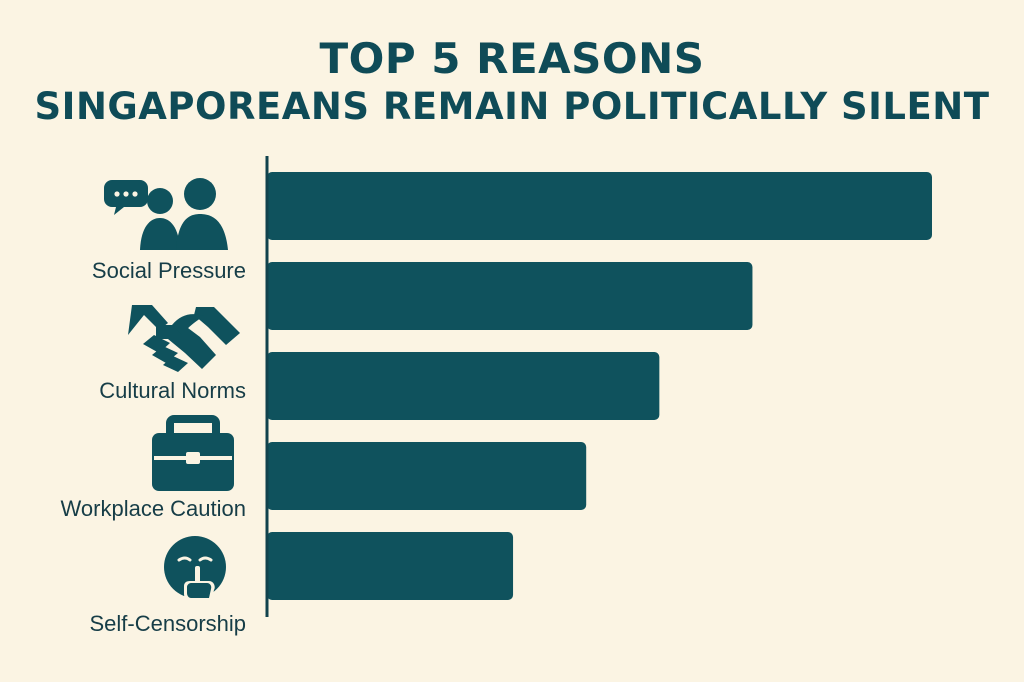 This screenshot has width=1024, height=682. What do you see at coordinates (512, 107) in the screenshot?
I see `title-line-2: SINGAPOREANS REMAIN POLITICALLY SILENT` at bounding box center [512, 107].